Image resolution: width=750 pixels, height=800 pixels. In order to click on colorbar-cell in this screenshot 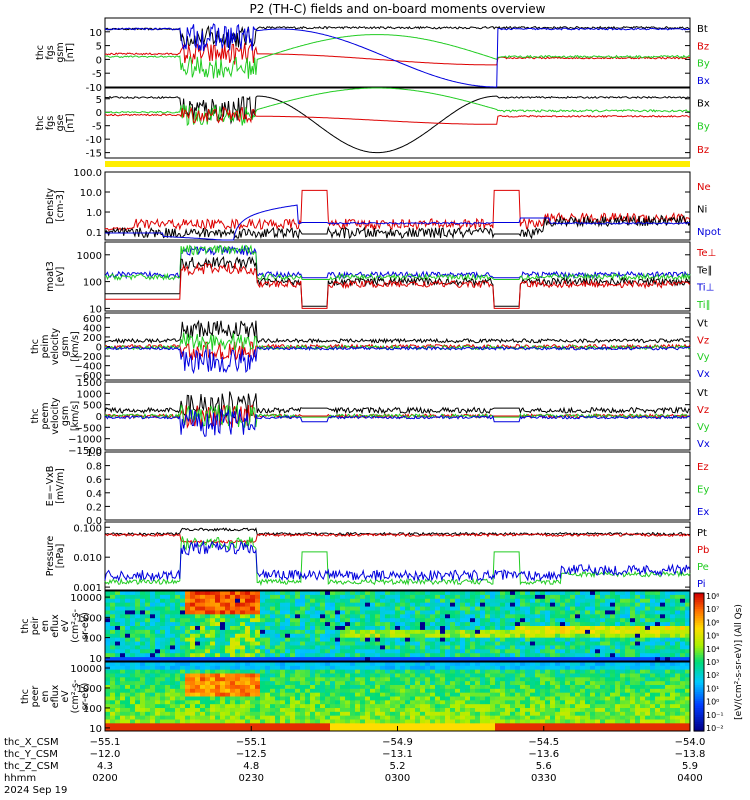, I will do `click(699, 656)`.